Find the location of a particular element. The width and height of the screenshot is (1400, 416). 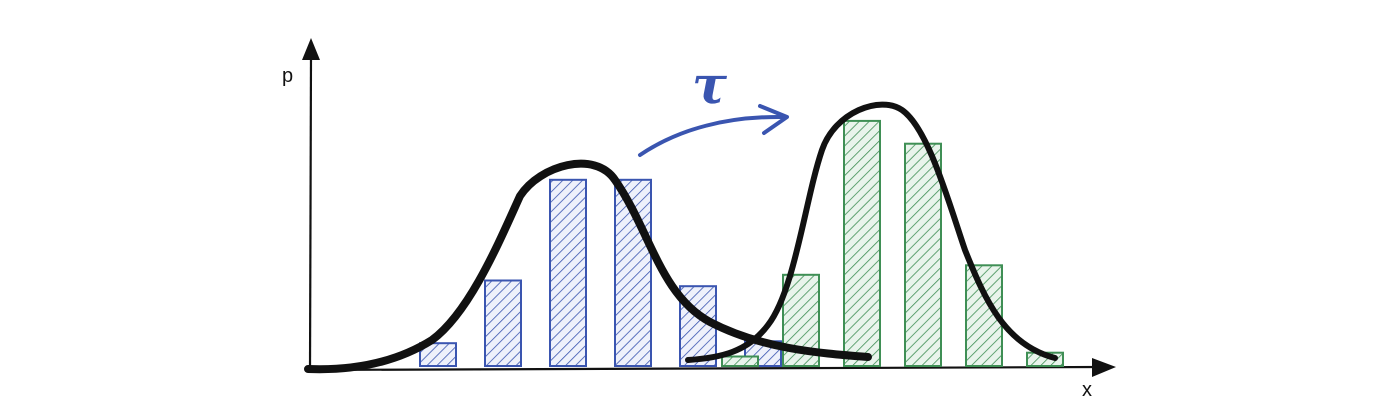

transform-arrow-head-icon is located at coordinates (773, 119).